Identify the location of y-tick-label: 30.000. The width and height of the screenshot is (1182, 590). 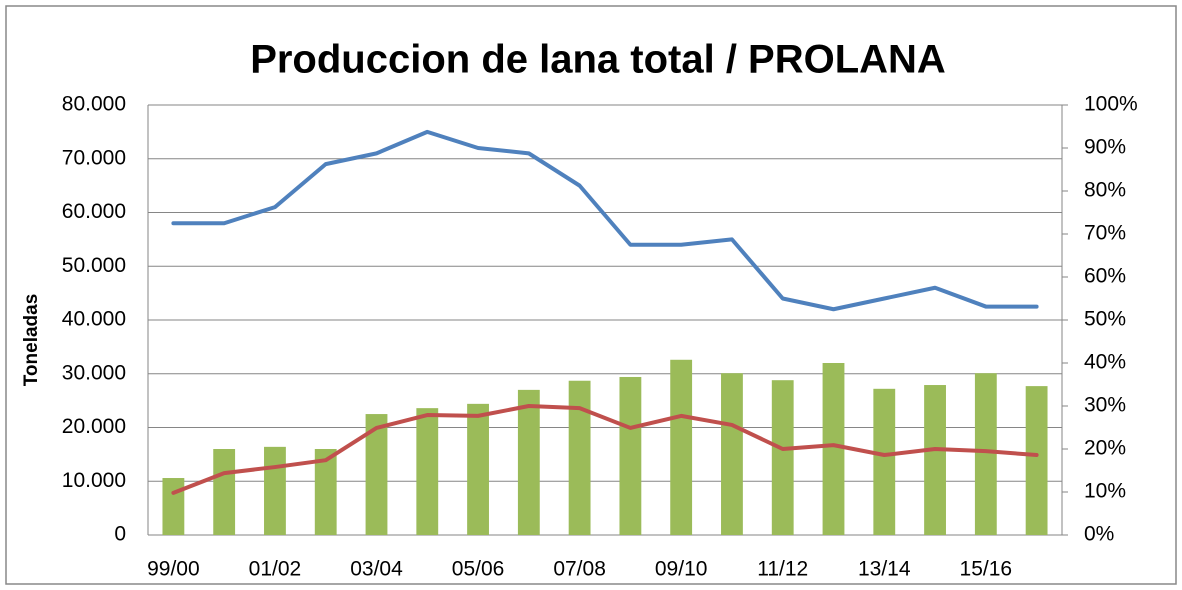
(94, 372).